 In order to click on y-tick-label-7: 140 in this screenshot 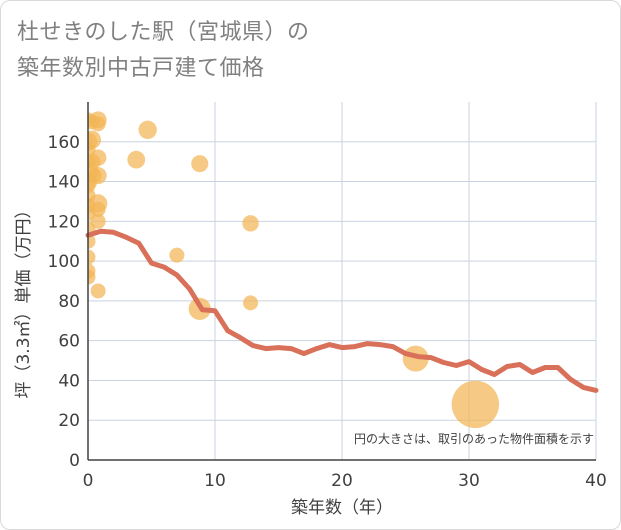, I will do `click(64, 183)`.